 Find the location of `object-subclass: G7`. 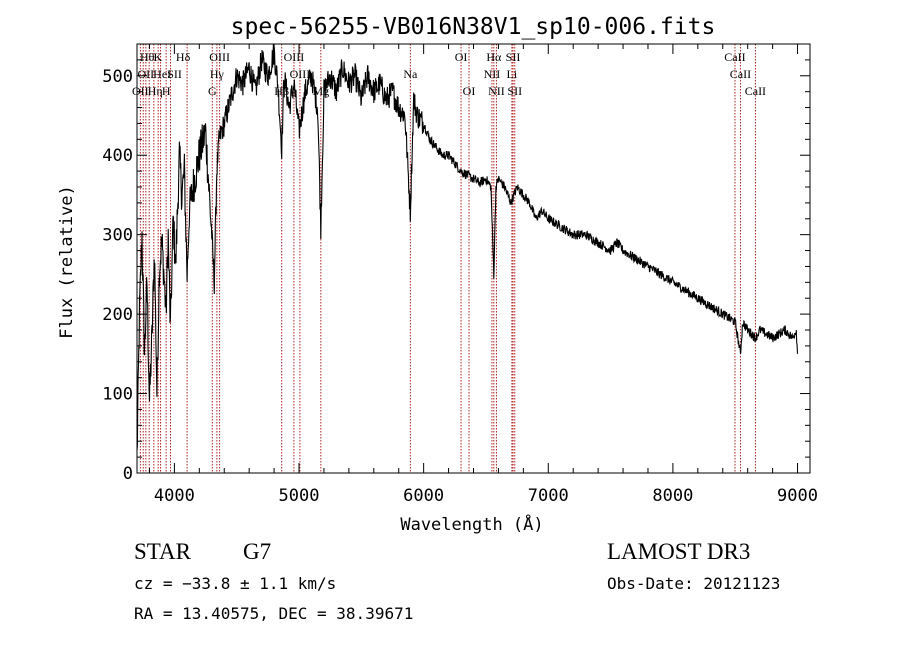

object-subclass: G7 is located at coordinates (257, 551).